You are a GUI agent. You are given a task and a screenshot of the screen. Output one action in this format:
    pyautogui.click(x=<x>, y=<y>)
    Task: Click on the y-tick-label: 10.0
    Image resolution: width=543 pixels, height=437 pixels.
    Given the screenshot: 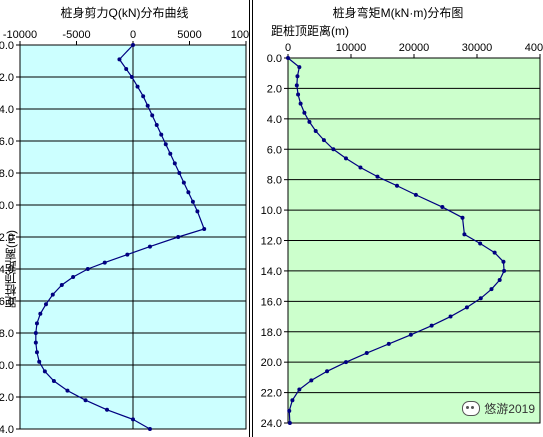 What is the action you would take?
    pyautogui.click(x=271, y=211)
    